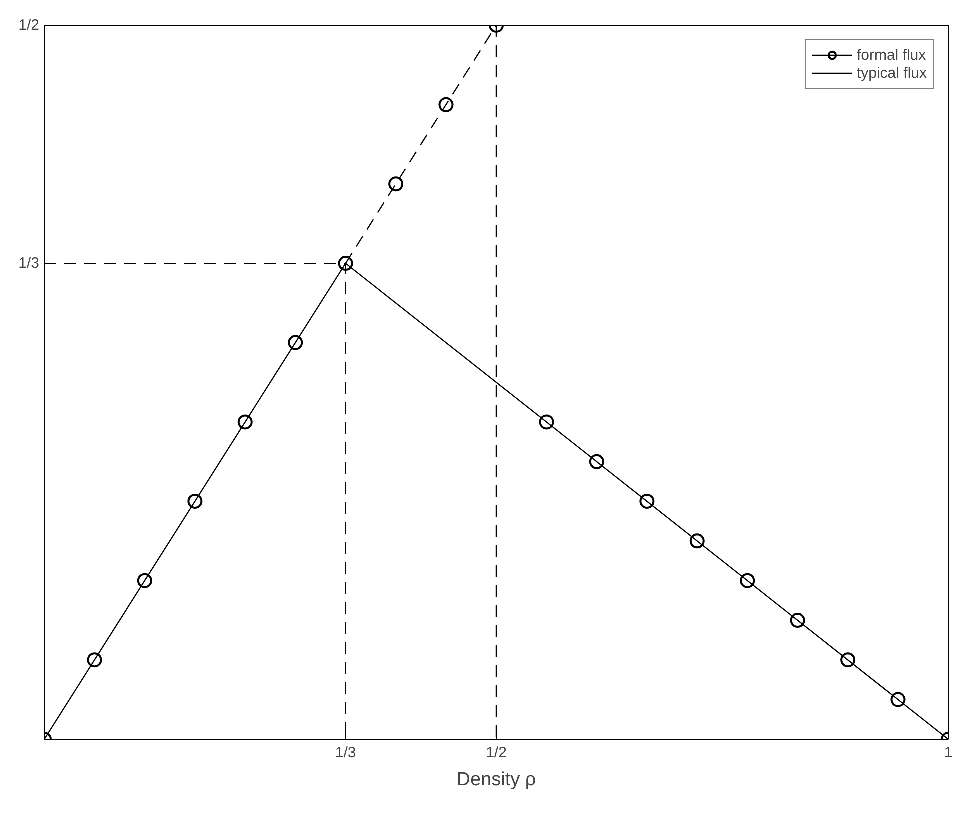 The image size is (964, 817). Describe the element at coordinates (891, 55) in the screenshot. I see `legend-label: formal flux` at that location.